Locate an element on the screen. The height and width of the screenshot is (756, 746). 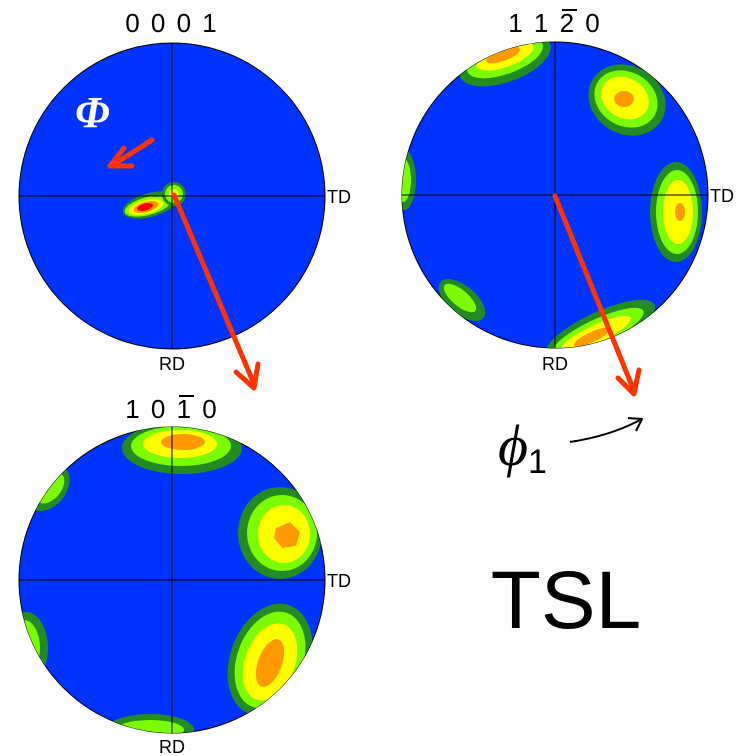
intensity-contours is located at coordinates (154, 200).